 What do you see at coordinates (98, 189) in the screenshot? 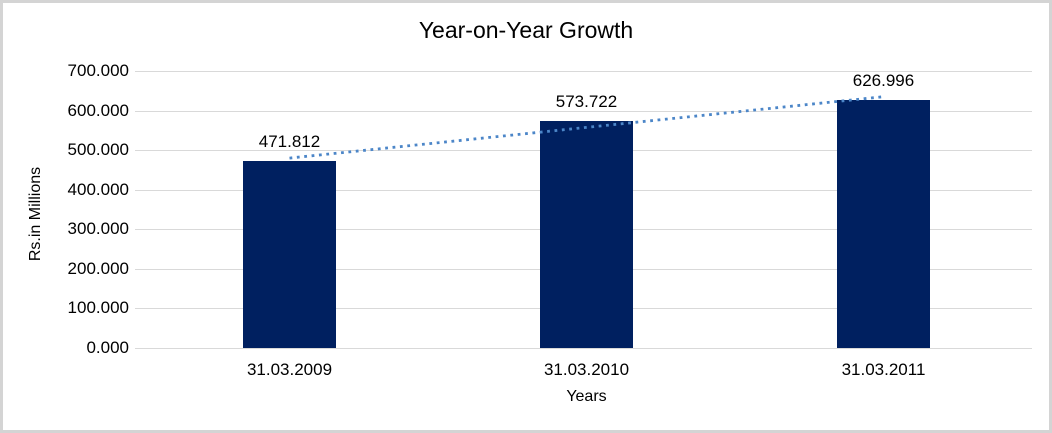
I see `y-axis-tick-label: 400.000` at bounding box center [98, 189].